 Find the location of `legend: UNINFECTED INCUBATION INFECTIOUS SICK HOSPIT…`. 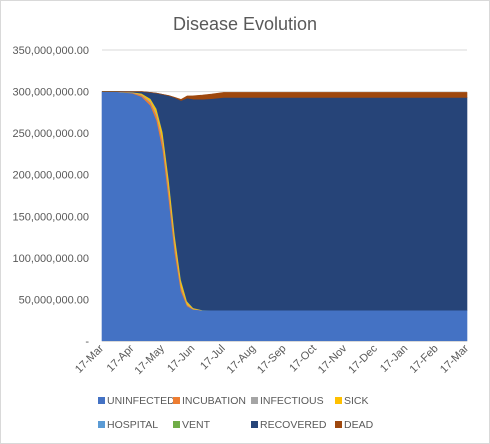

legend: UNINFECTED INCUBATION INFECTIOUS SICK HOSPIT… is located at coordinates (236, 413).